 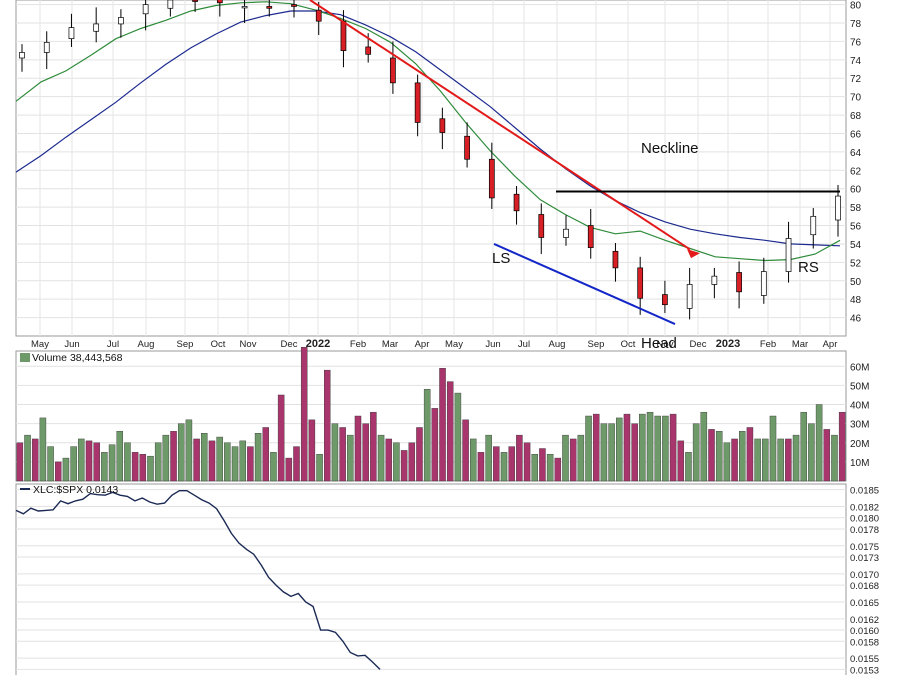 I want to click on x-tick-label: Apr, so click(x=830, y=344).